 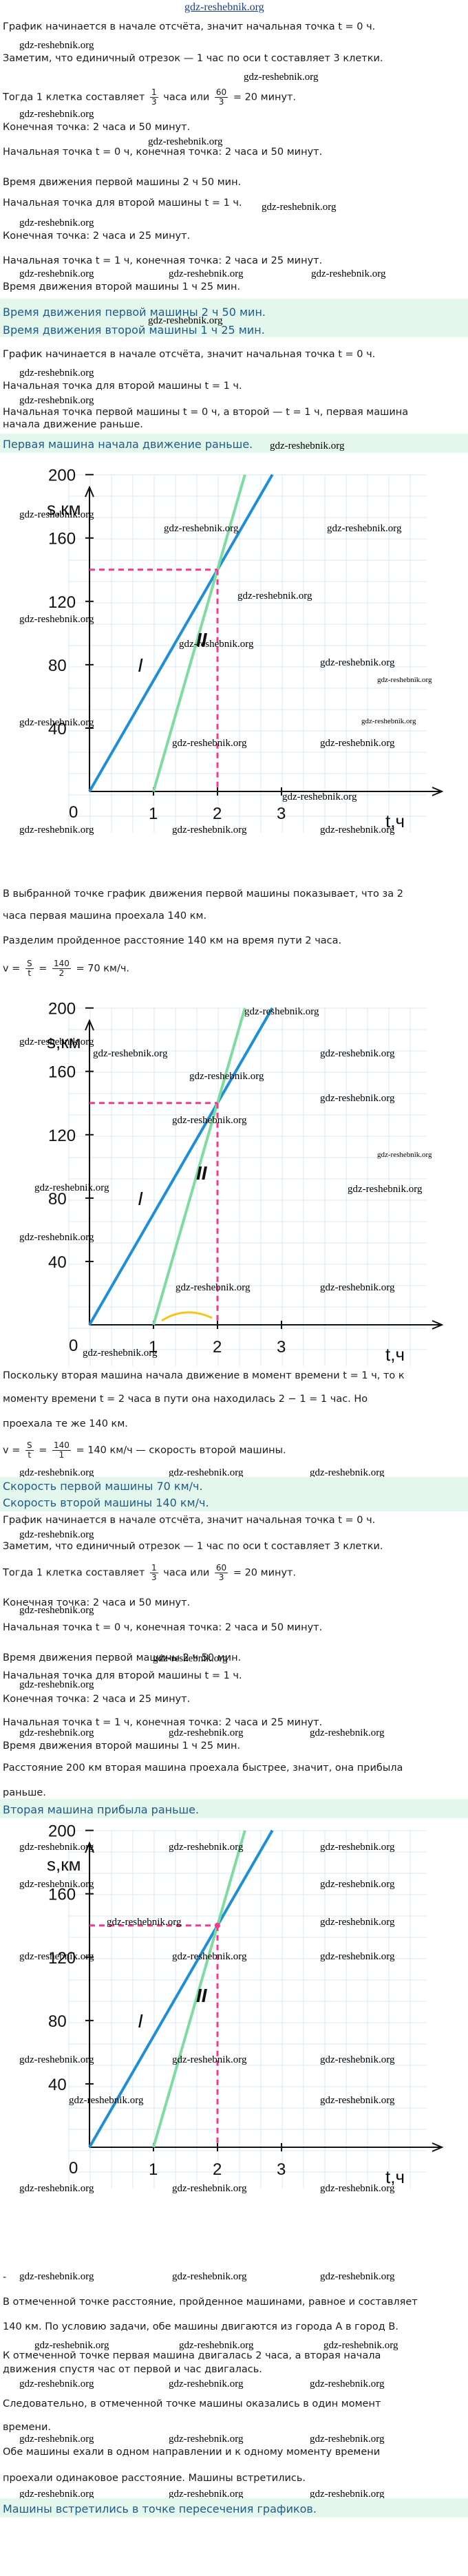 What do you see at coordinates (128, 444) in the screenshot?
I see `answer-line: Первая машина начала движение раньше.` at bounding box center [128, 444].